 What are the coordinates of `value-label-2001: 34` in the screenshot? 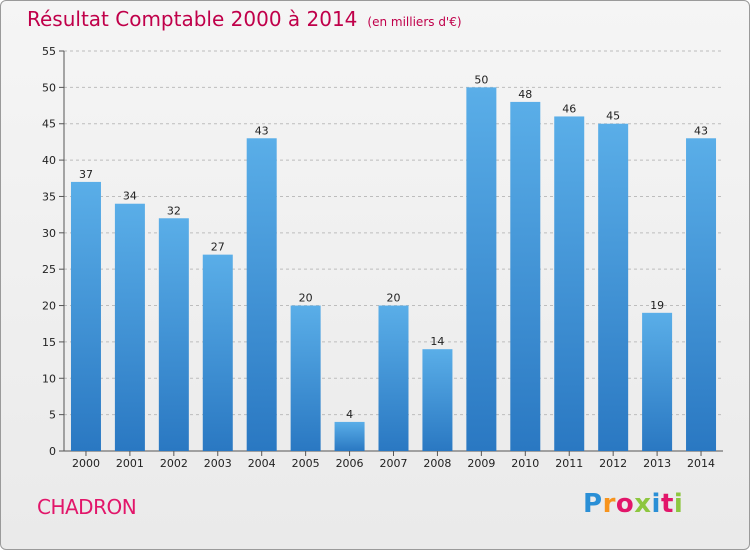 It's located at (130, 196).